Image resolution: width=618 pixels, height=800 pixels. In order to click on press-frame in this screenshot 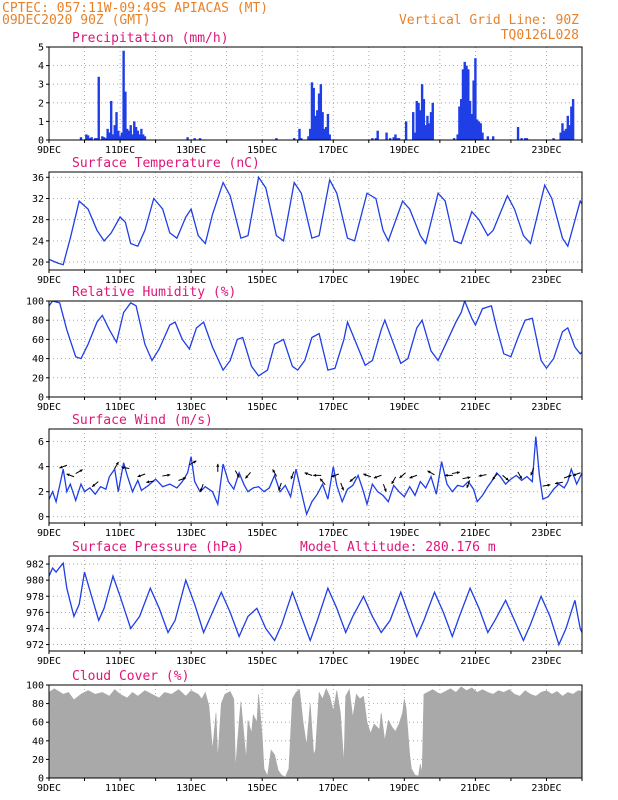, I will do `click(315, 603)`.